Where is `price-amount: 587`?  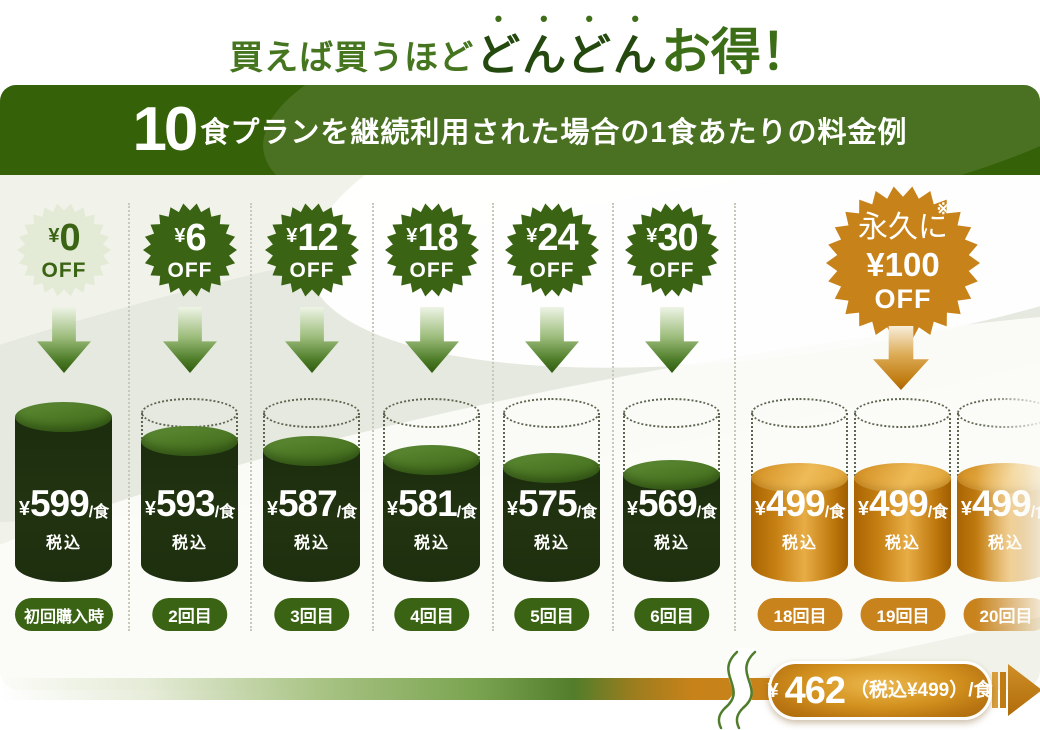
price-amount: 587 is located at coordinates (307, 503).